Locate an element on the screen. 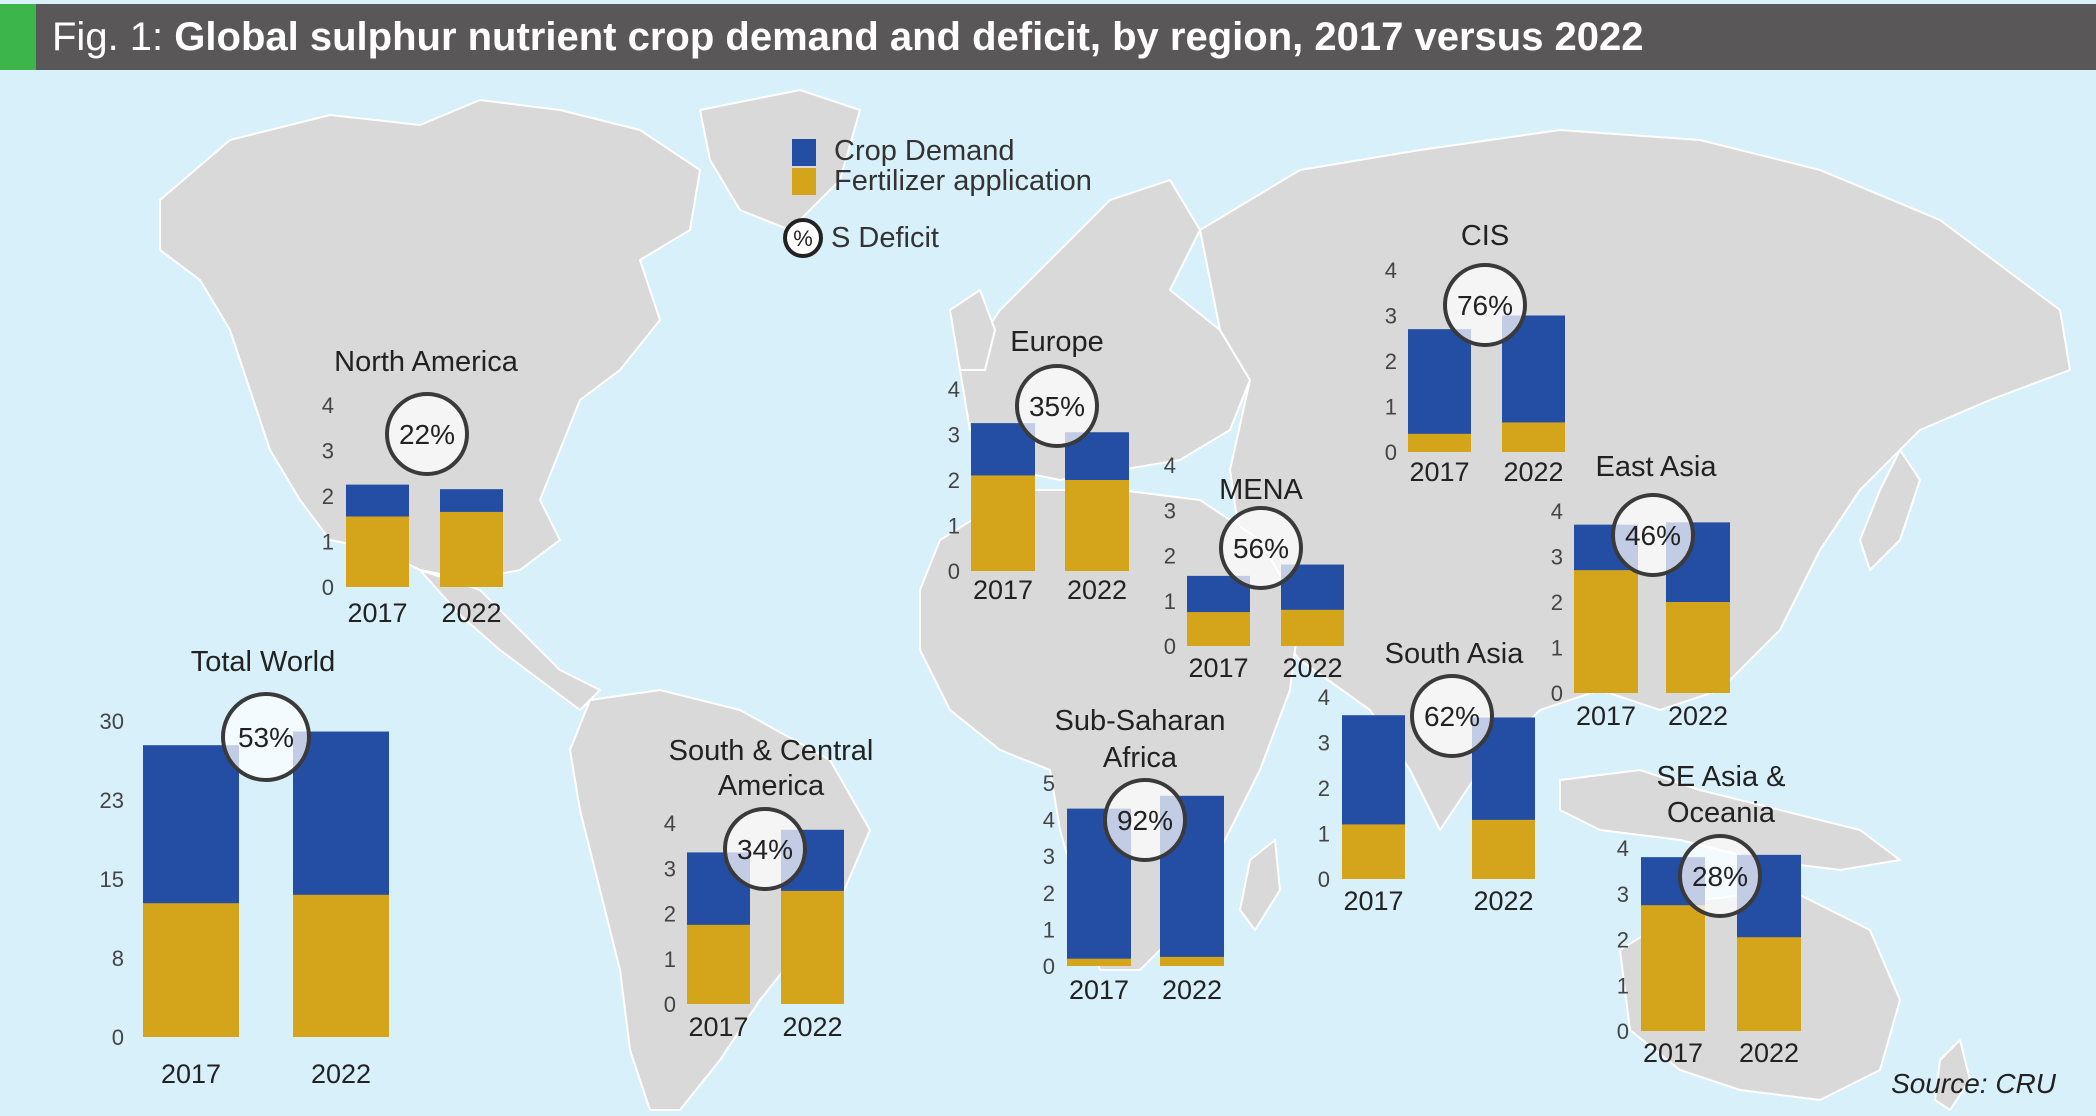 This screenshot has height=1116, width=2096. deficit-label: 92% is located at coordinates (1145, 820).